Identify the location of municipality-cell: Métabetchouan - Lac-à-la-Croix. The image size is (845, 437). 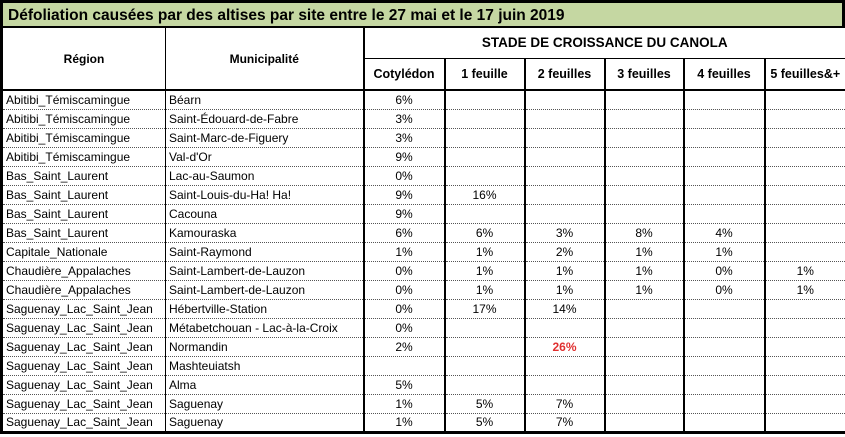
(265, 327).